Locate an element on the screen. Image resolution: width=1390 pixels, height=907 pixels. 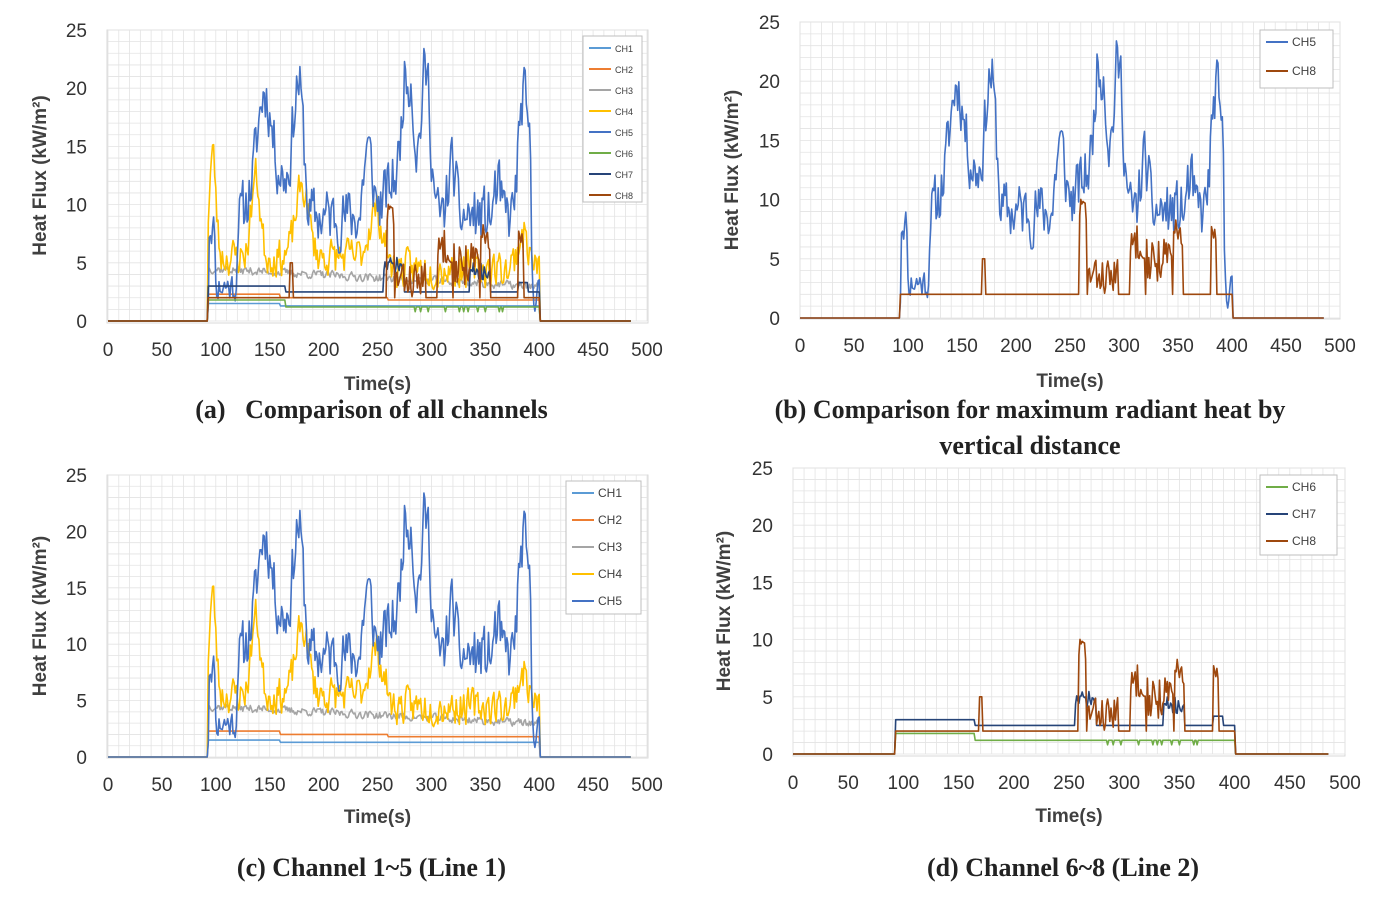
legend: CH5 CH8 is located at coordinates (1296, 59).